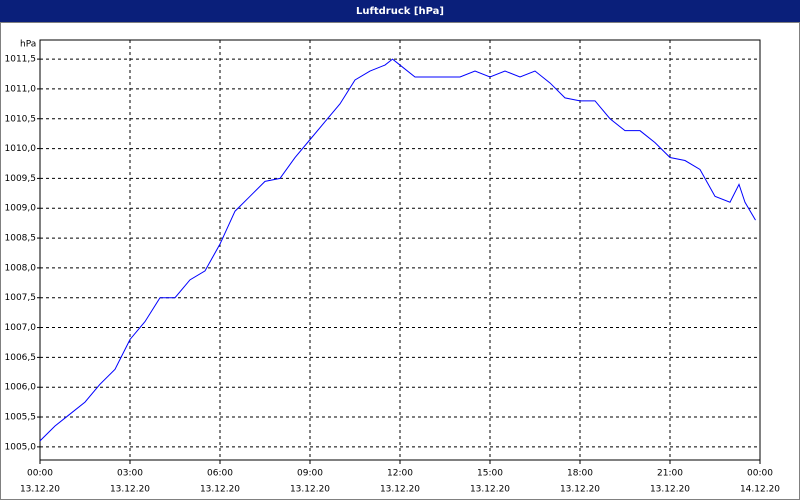 The height and width of the screenshot is (500, 800). What do you see at coordinates (21, 358) in the screenshot?
I see `y-tick-label: 1006,5` at bounding box center [21, 358].